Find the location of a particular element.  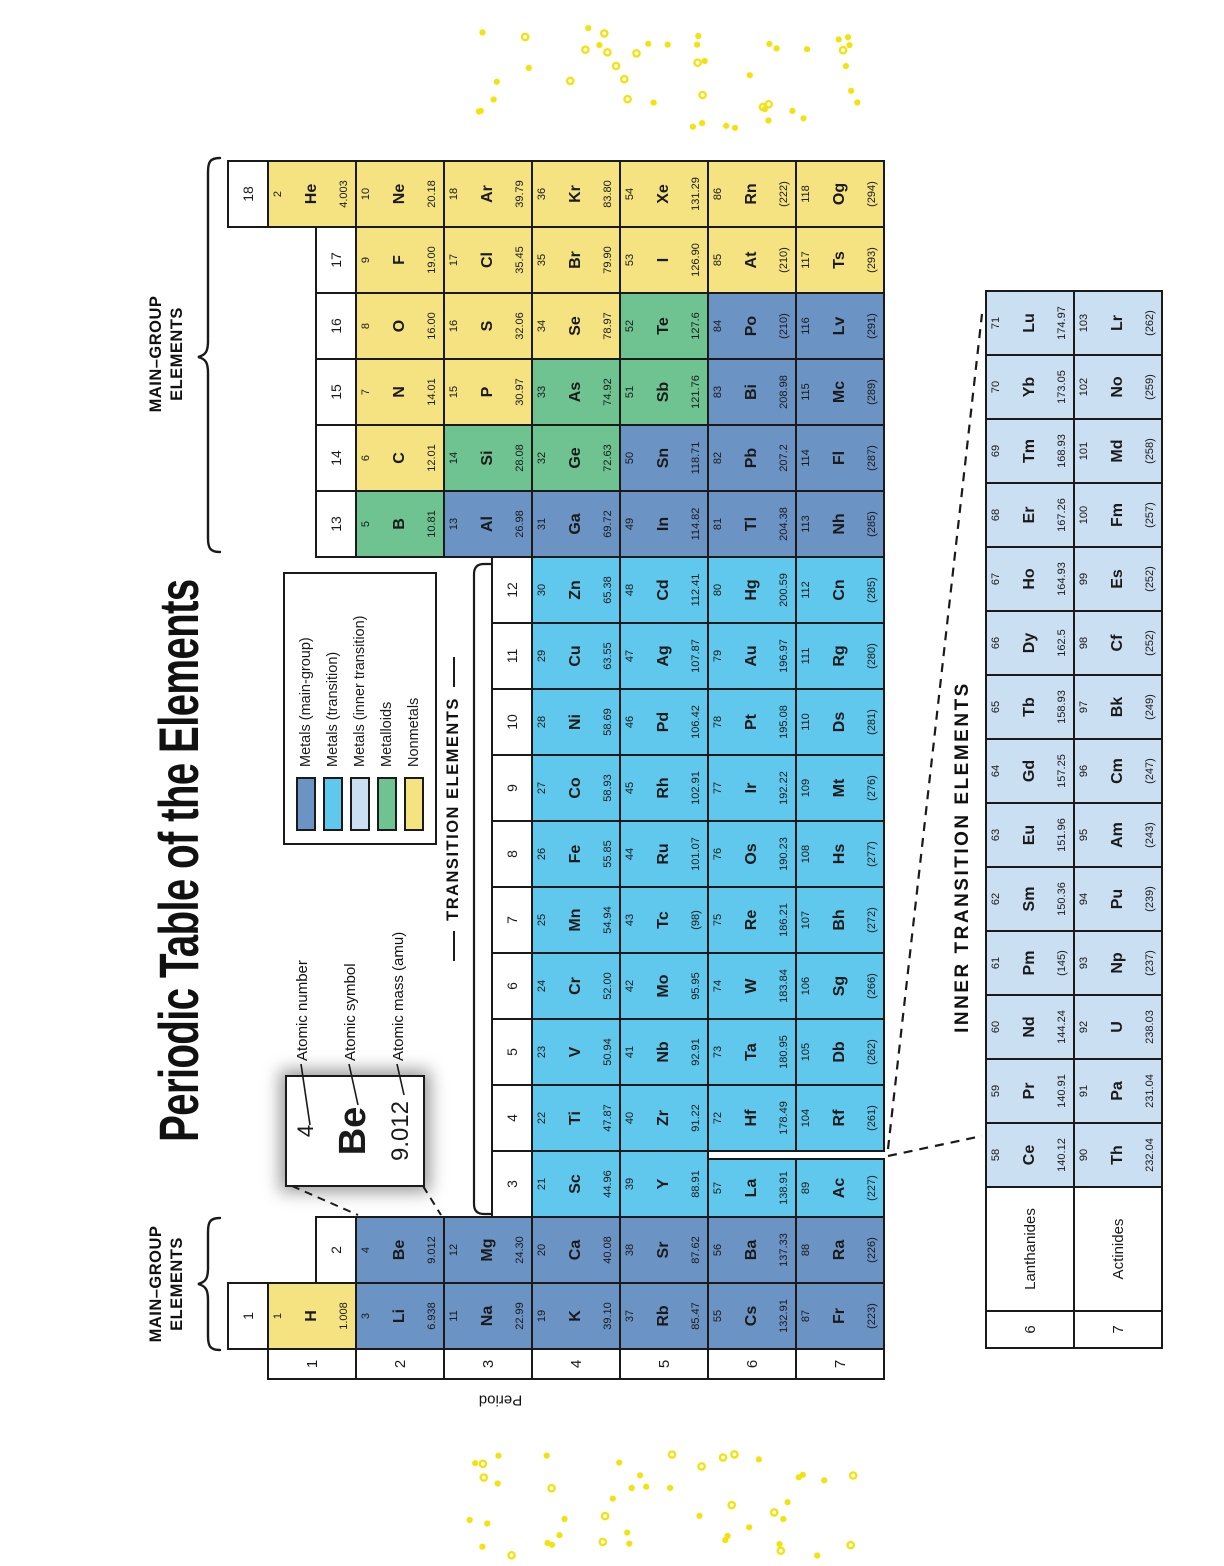

period-label-1: 1 is located at coordinates (312, 1364).